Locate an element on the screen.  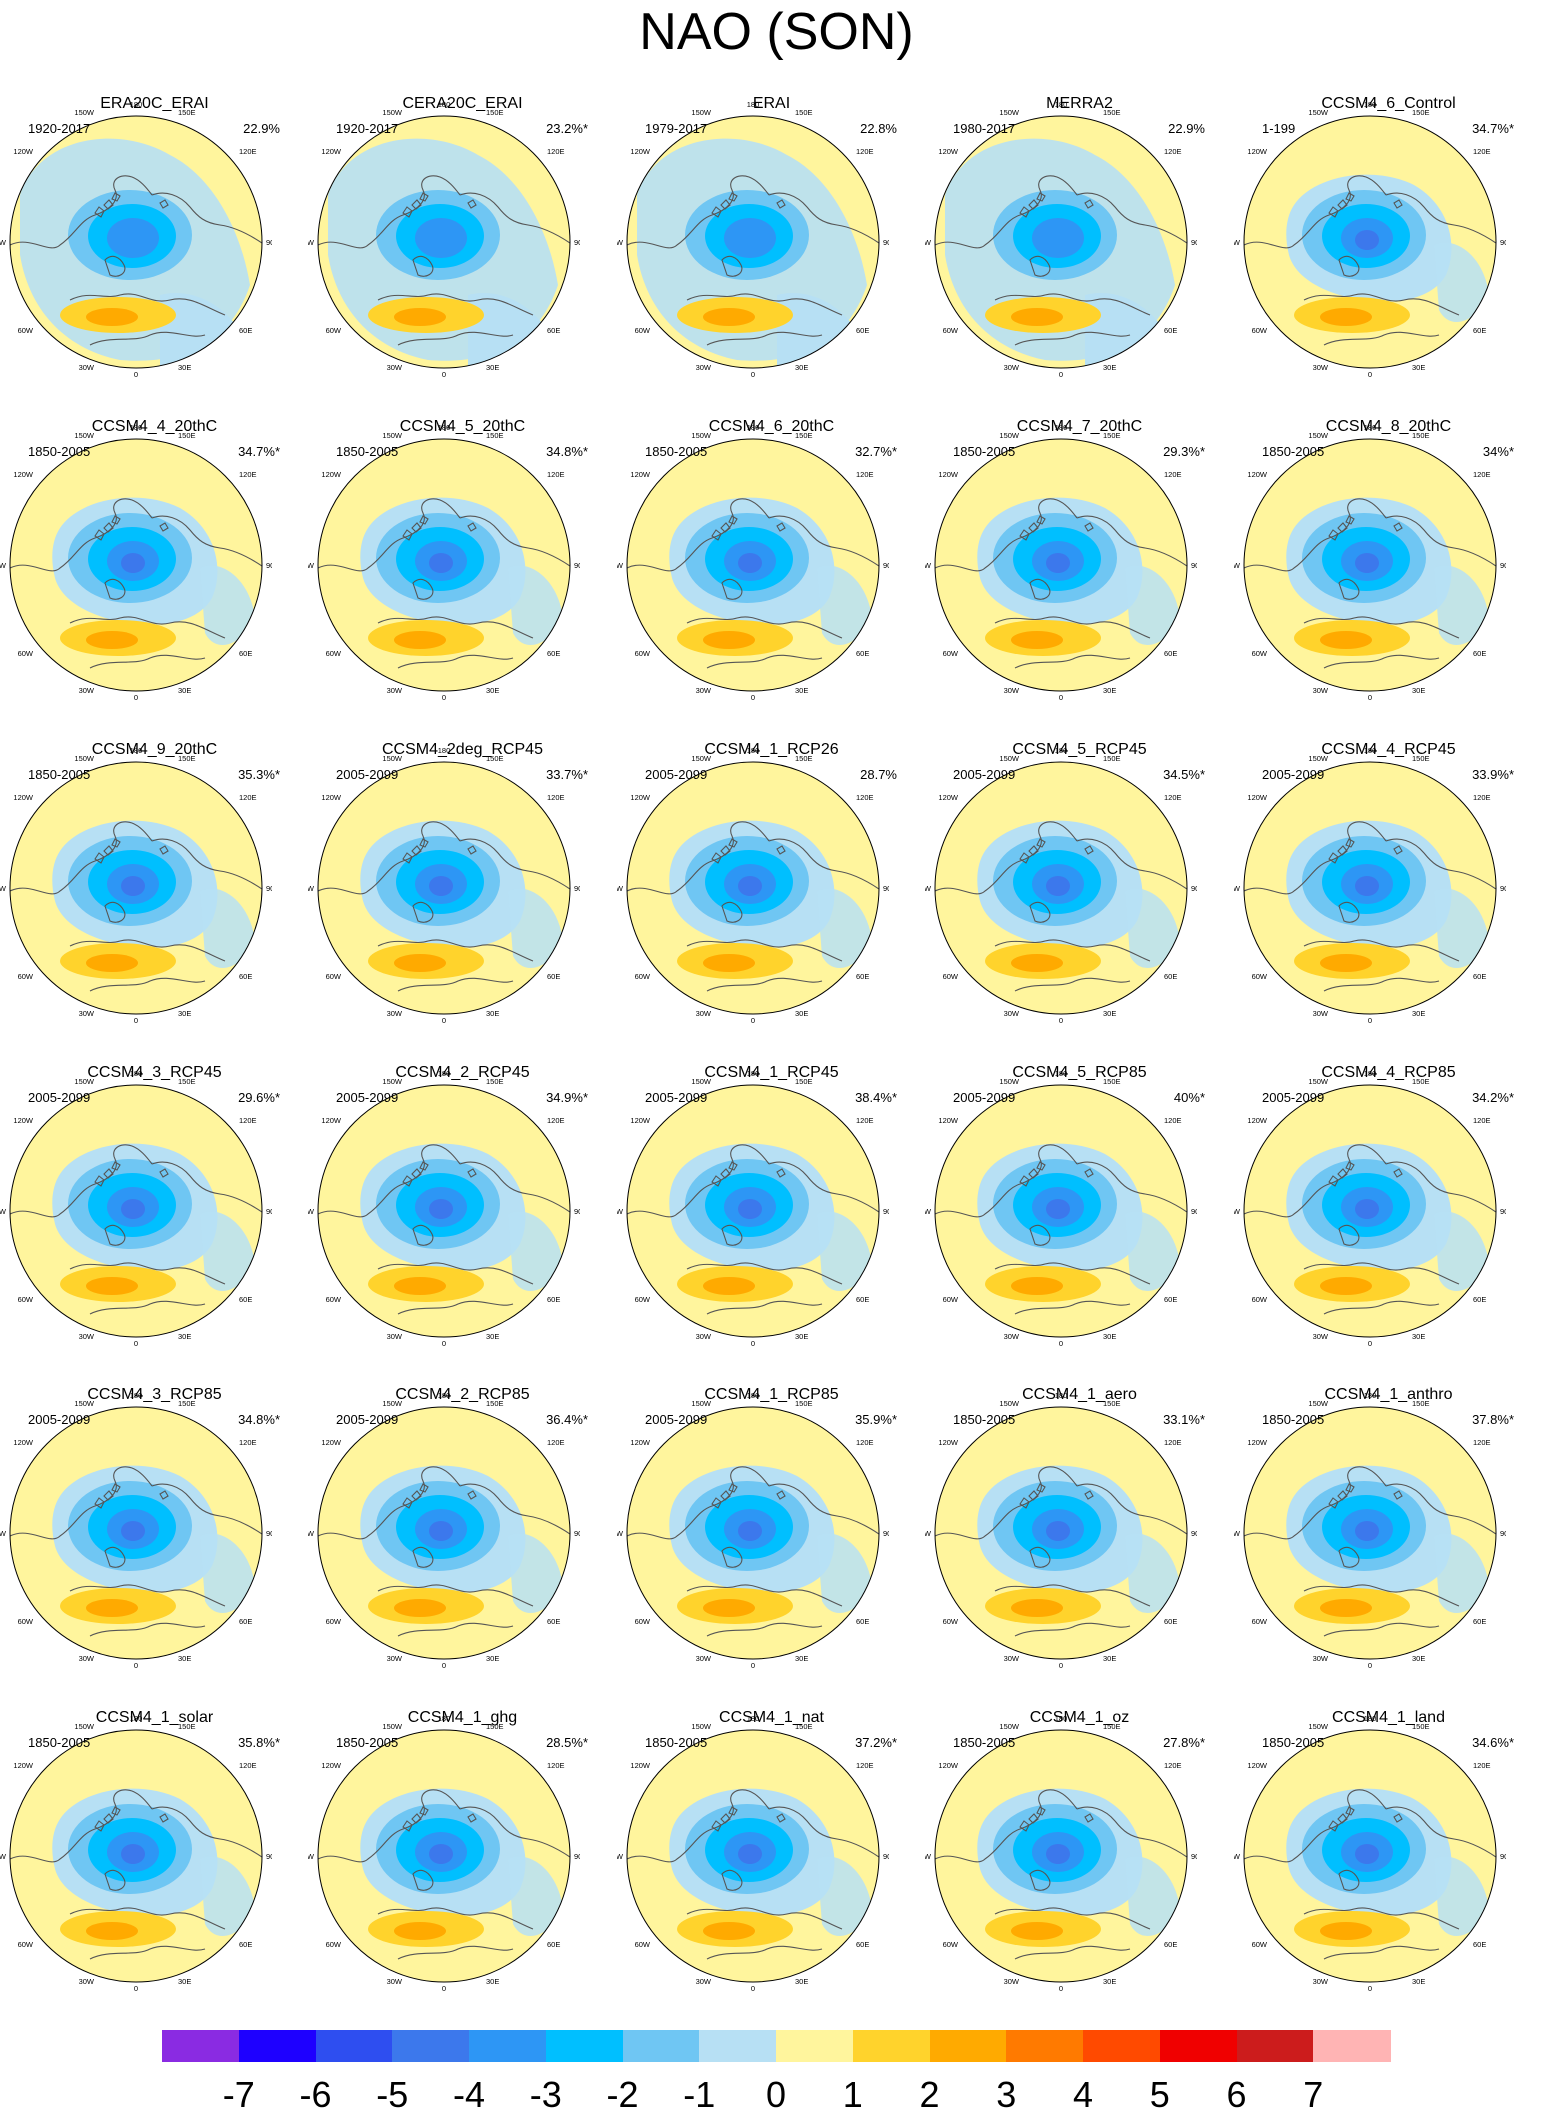
colorbar-tick-label: -1 is located at coordinates (699, 2094).